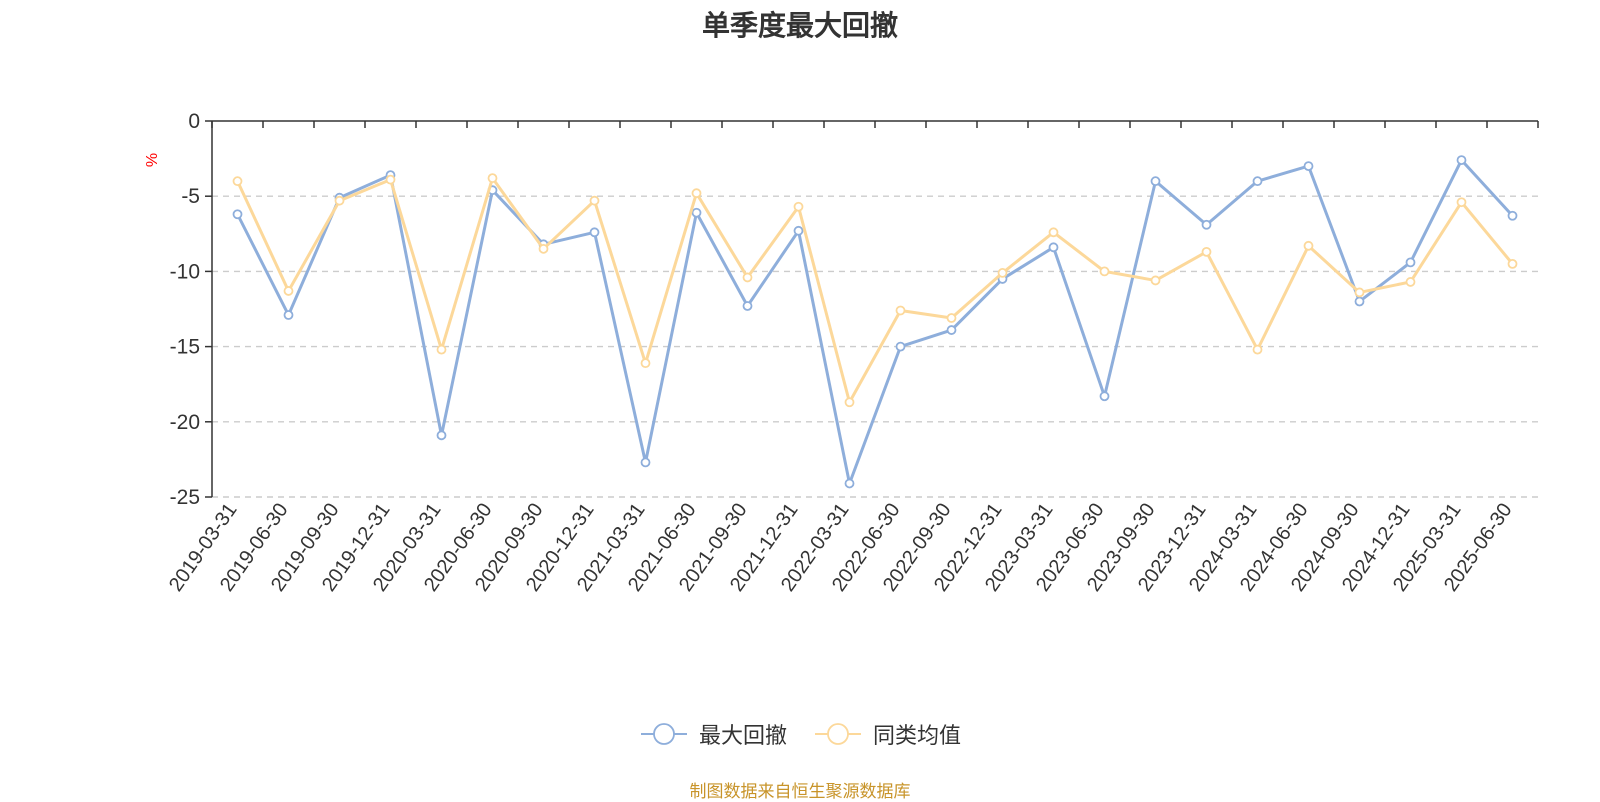  Describe the element at coordinates (185, 347) in the screenshot. I see `y-tick-label: -15` at that location.